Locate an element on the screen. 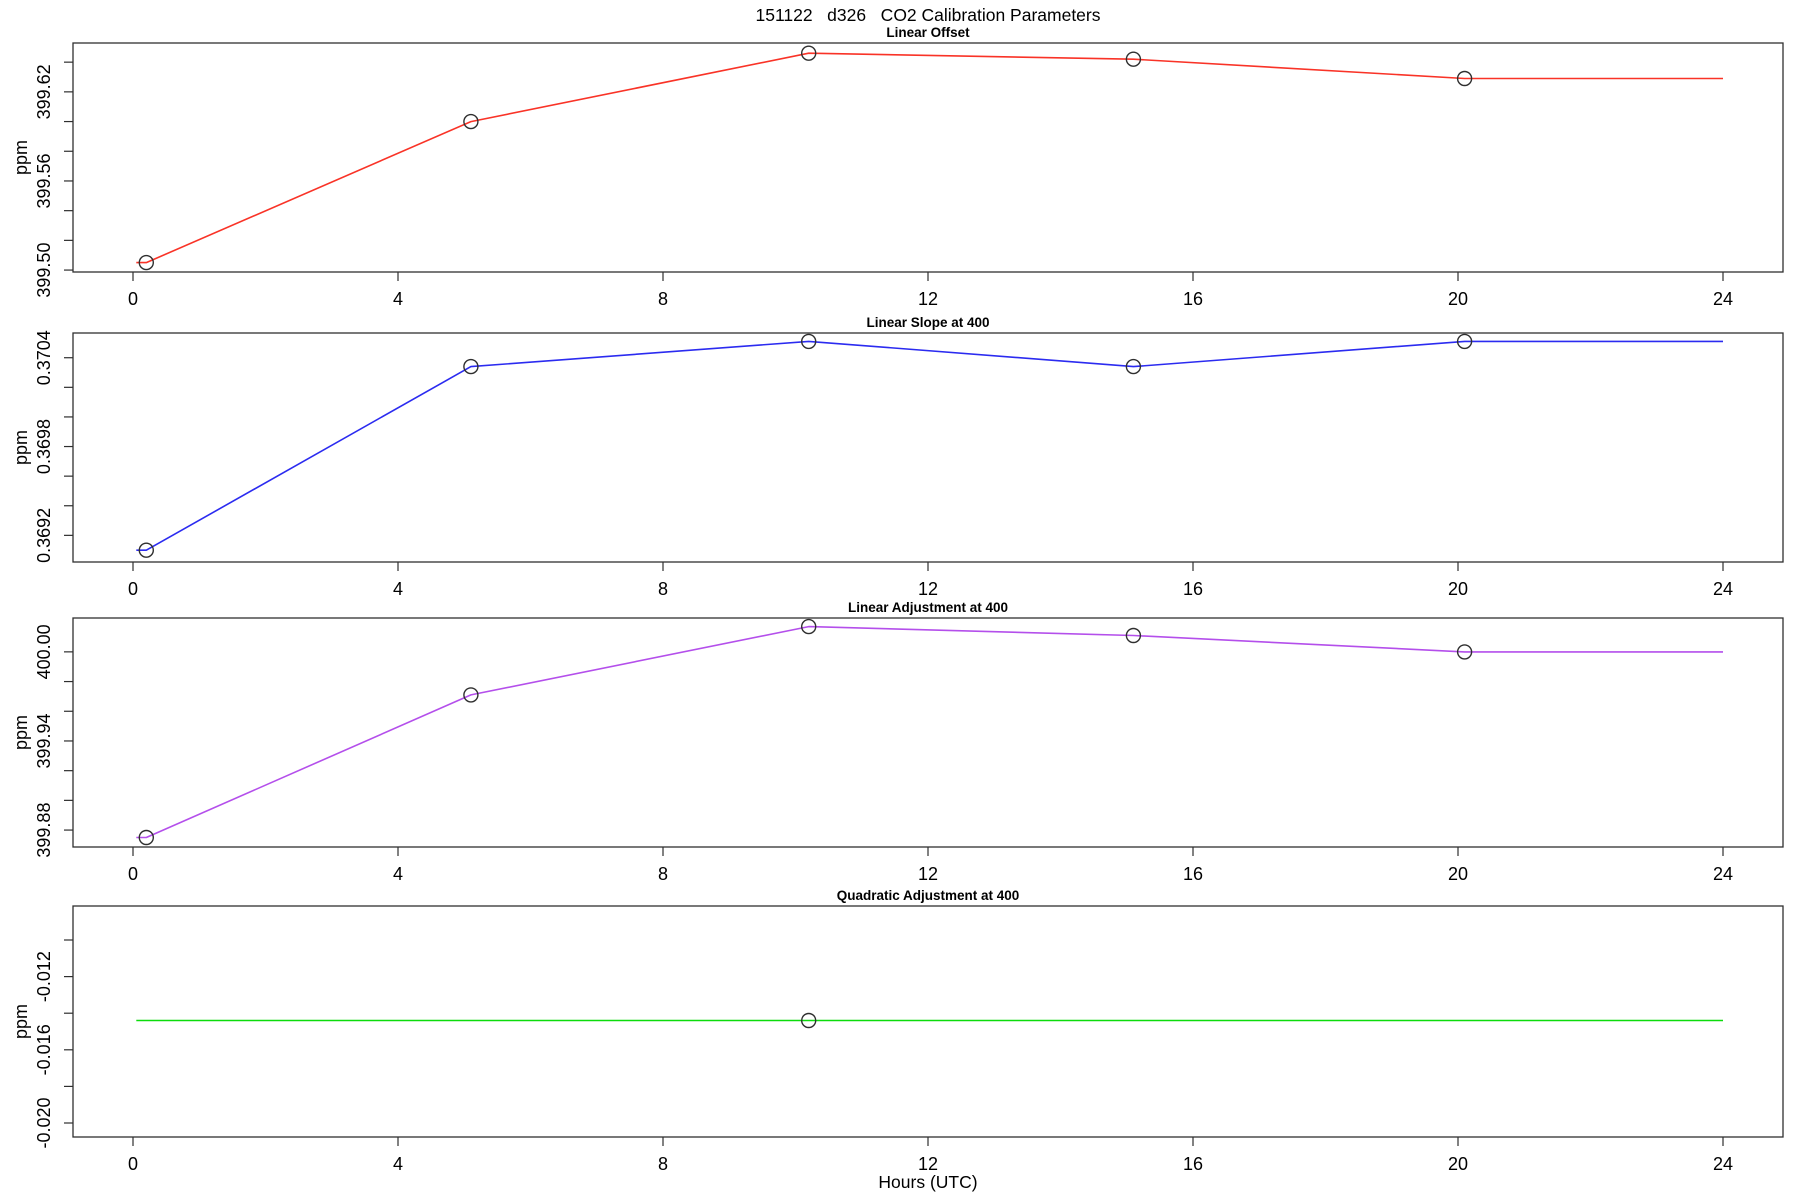 The height and width of the screenshot is (1200, 1800). x-axis-title: Hours (UTC) is located at coordinates (928, 1182).